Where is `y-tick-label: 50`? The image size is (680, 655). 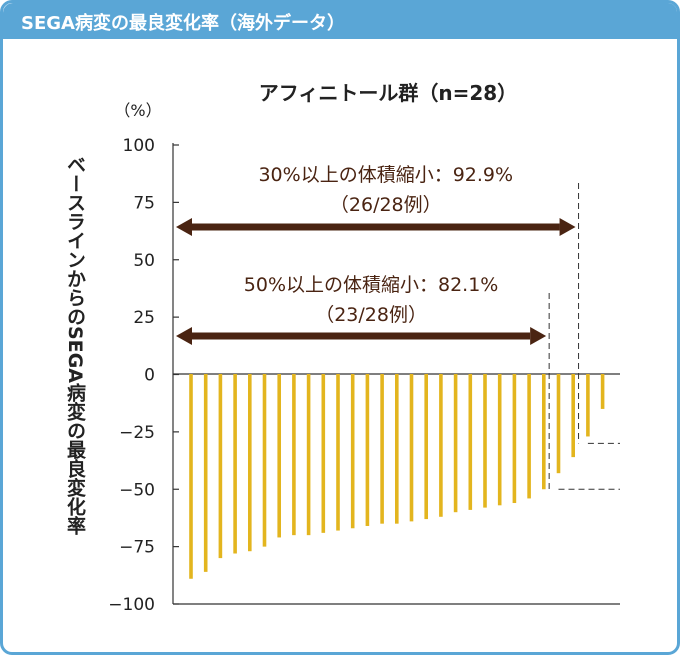 y-tick-label: 50 is located at coordinates (144, 261).